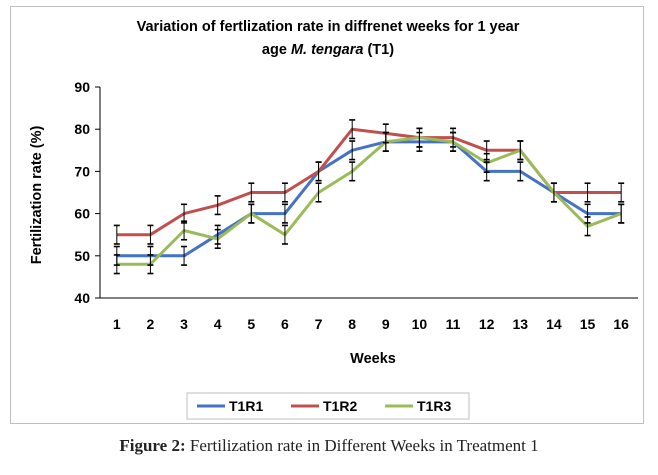 Image resolution: width=658 pixels, height=475 pixels. Describe the element at coordinates (352, 324) in the screenshot. I see `x-tick-label: 8` at that location.